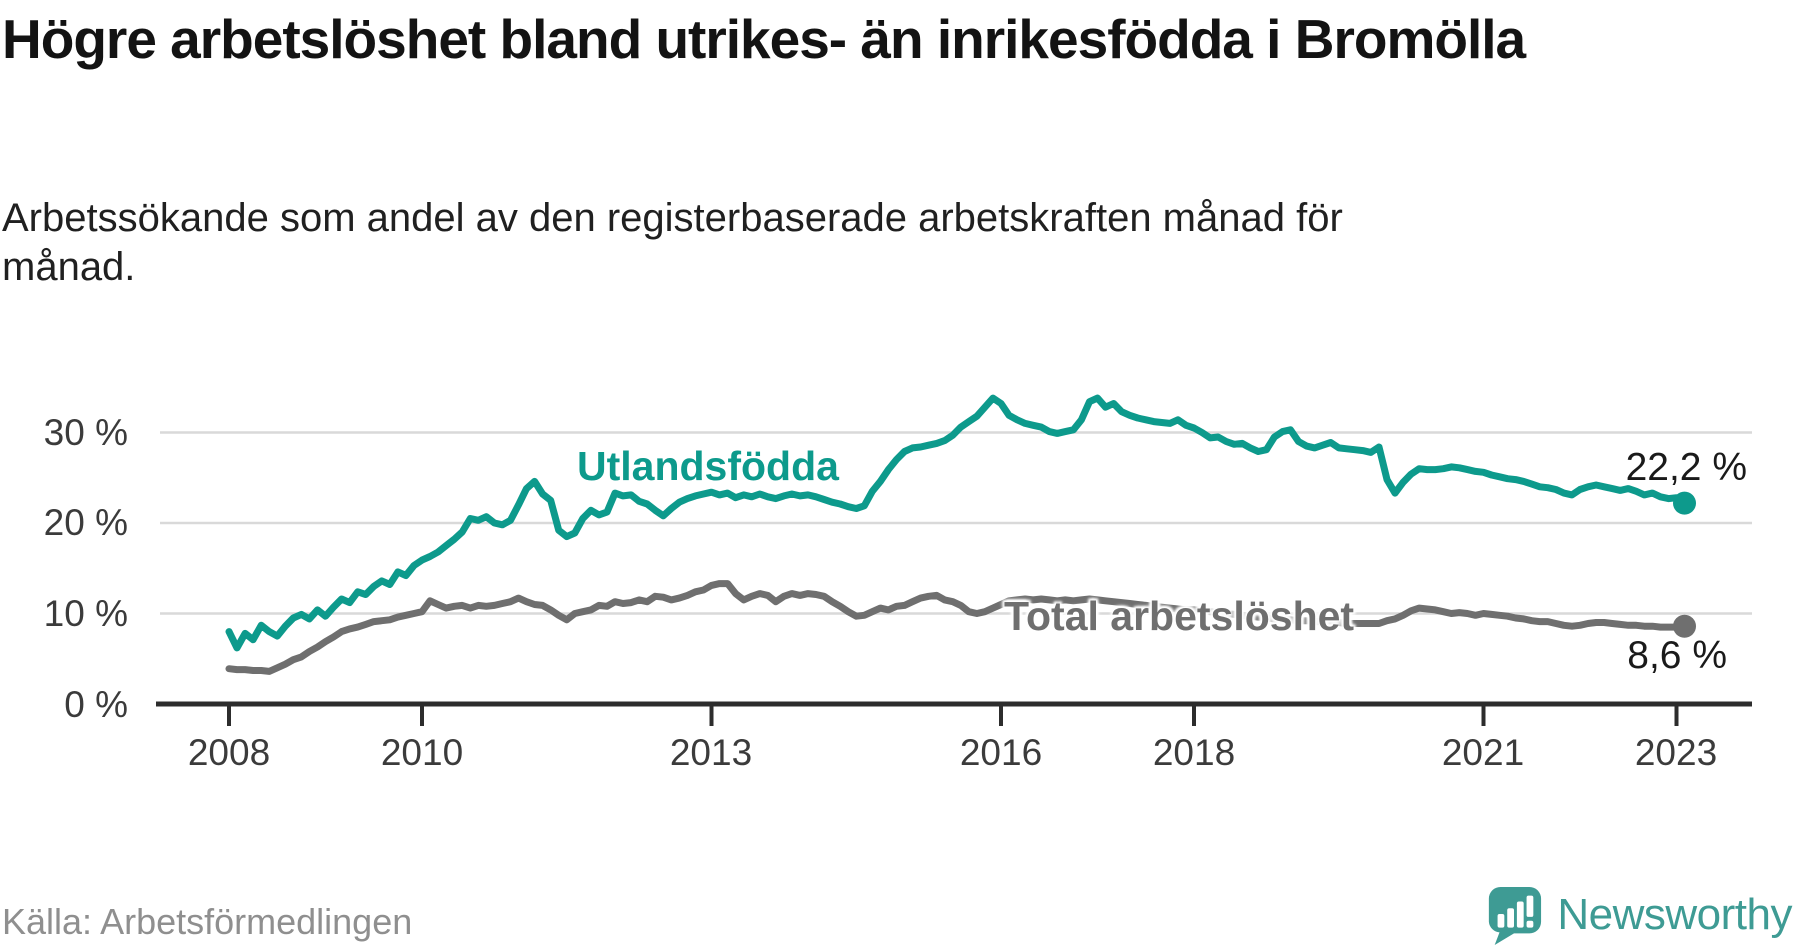 Image resolution: width=1800 pixels, height=948 pixels. I want to click on newsworthy-logo-icon, so click(1515, 915).